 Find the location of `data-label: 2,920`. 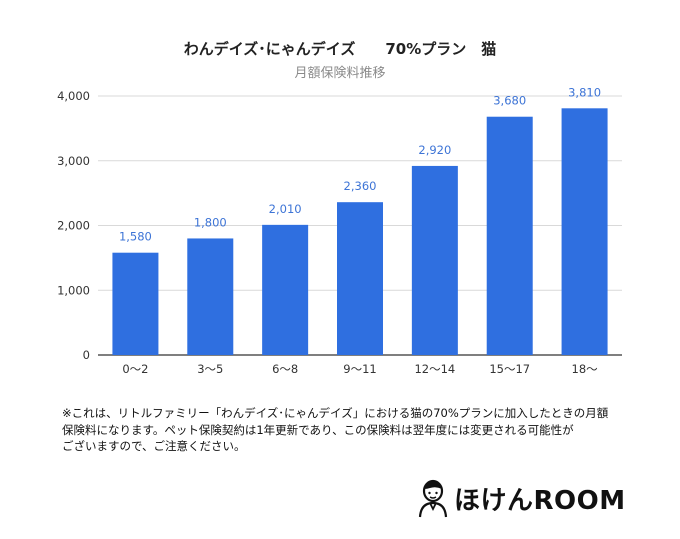

data-label: 2,920 is located at coordinates (434, 150).